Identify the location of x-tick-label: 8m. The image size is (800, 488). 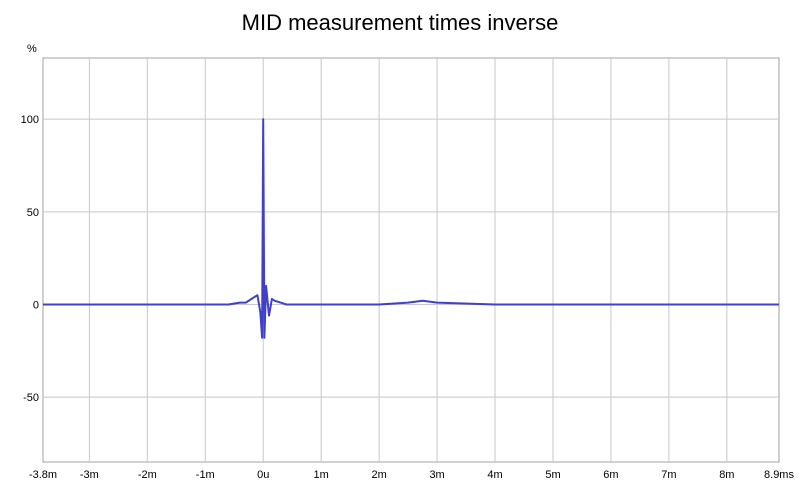
(726, 475).